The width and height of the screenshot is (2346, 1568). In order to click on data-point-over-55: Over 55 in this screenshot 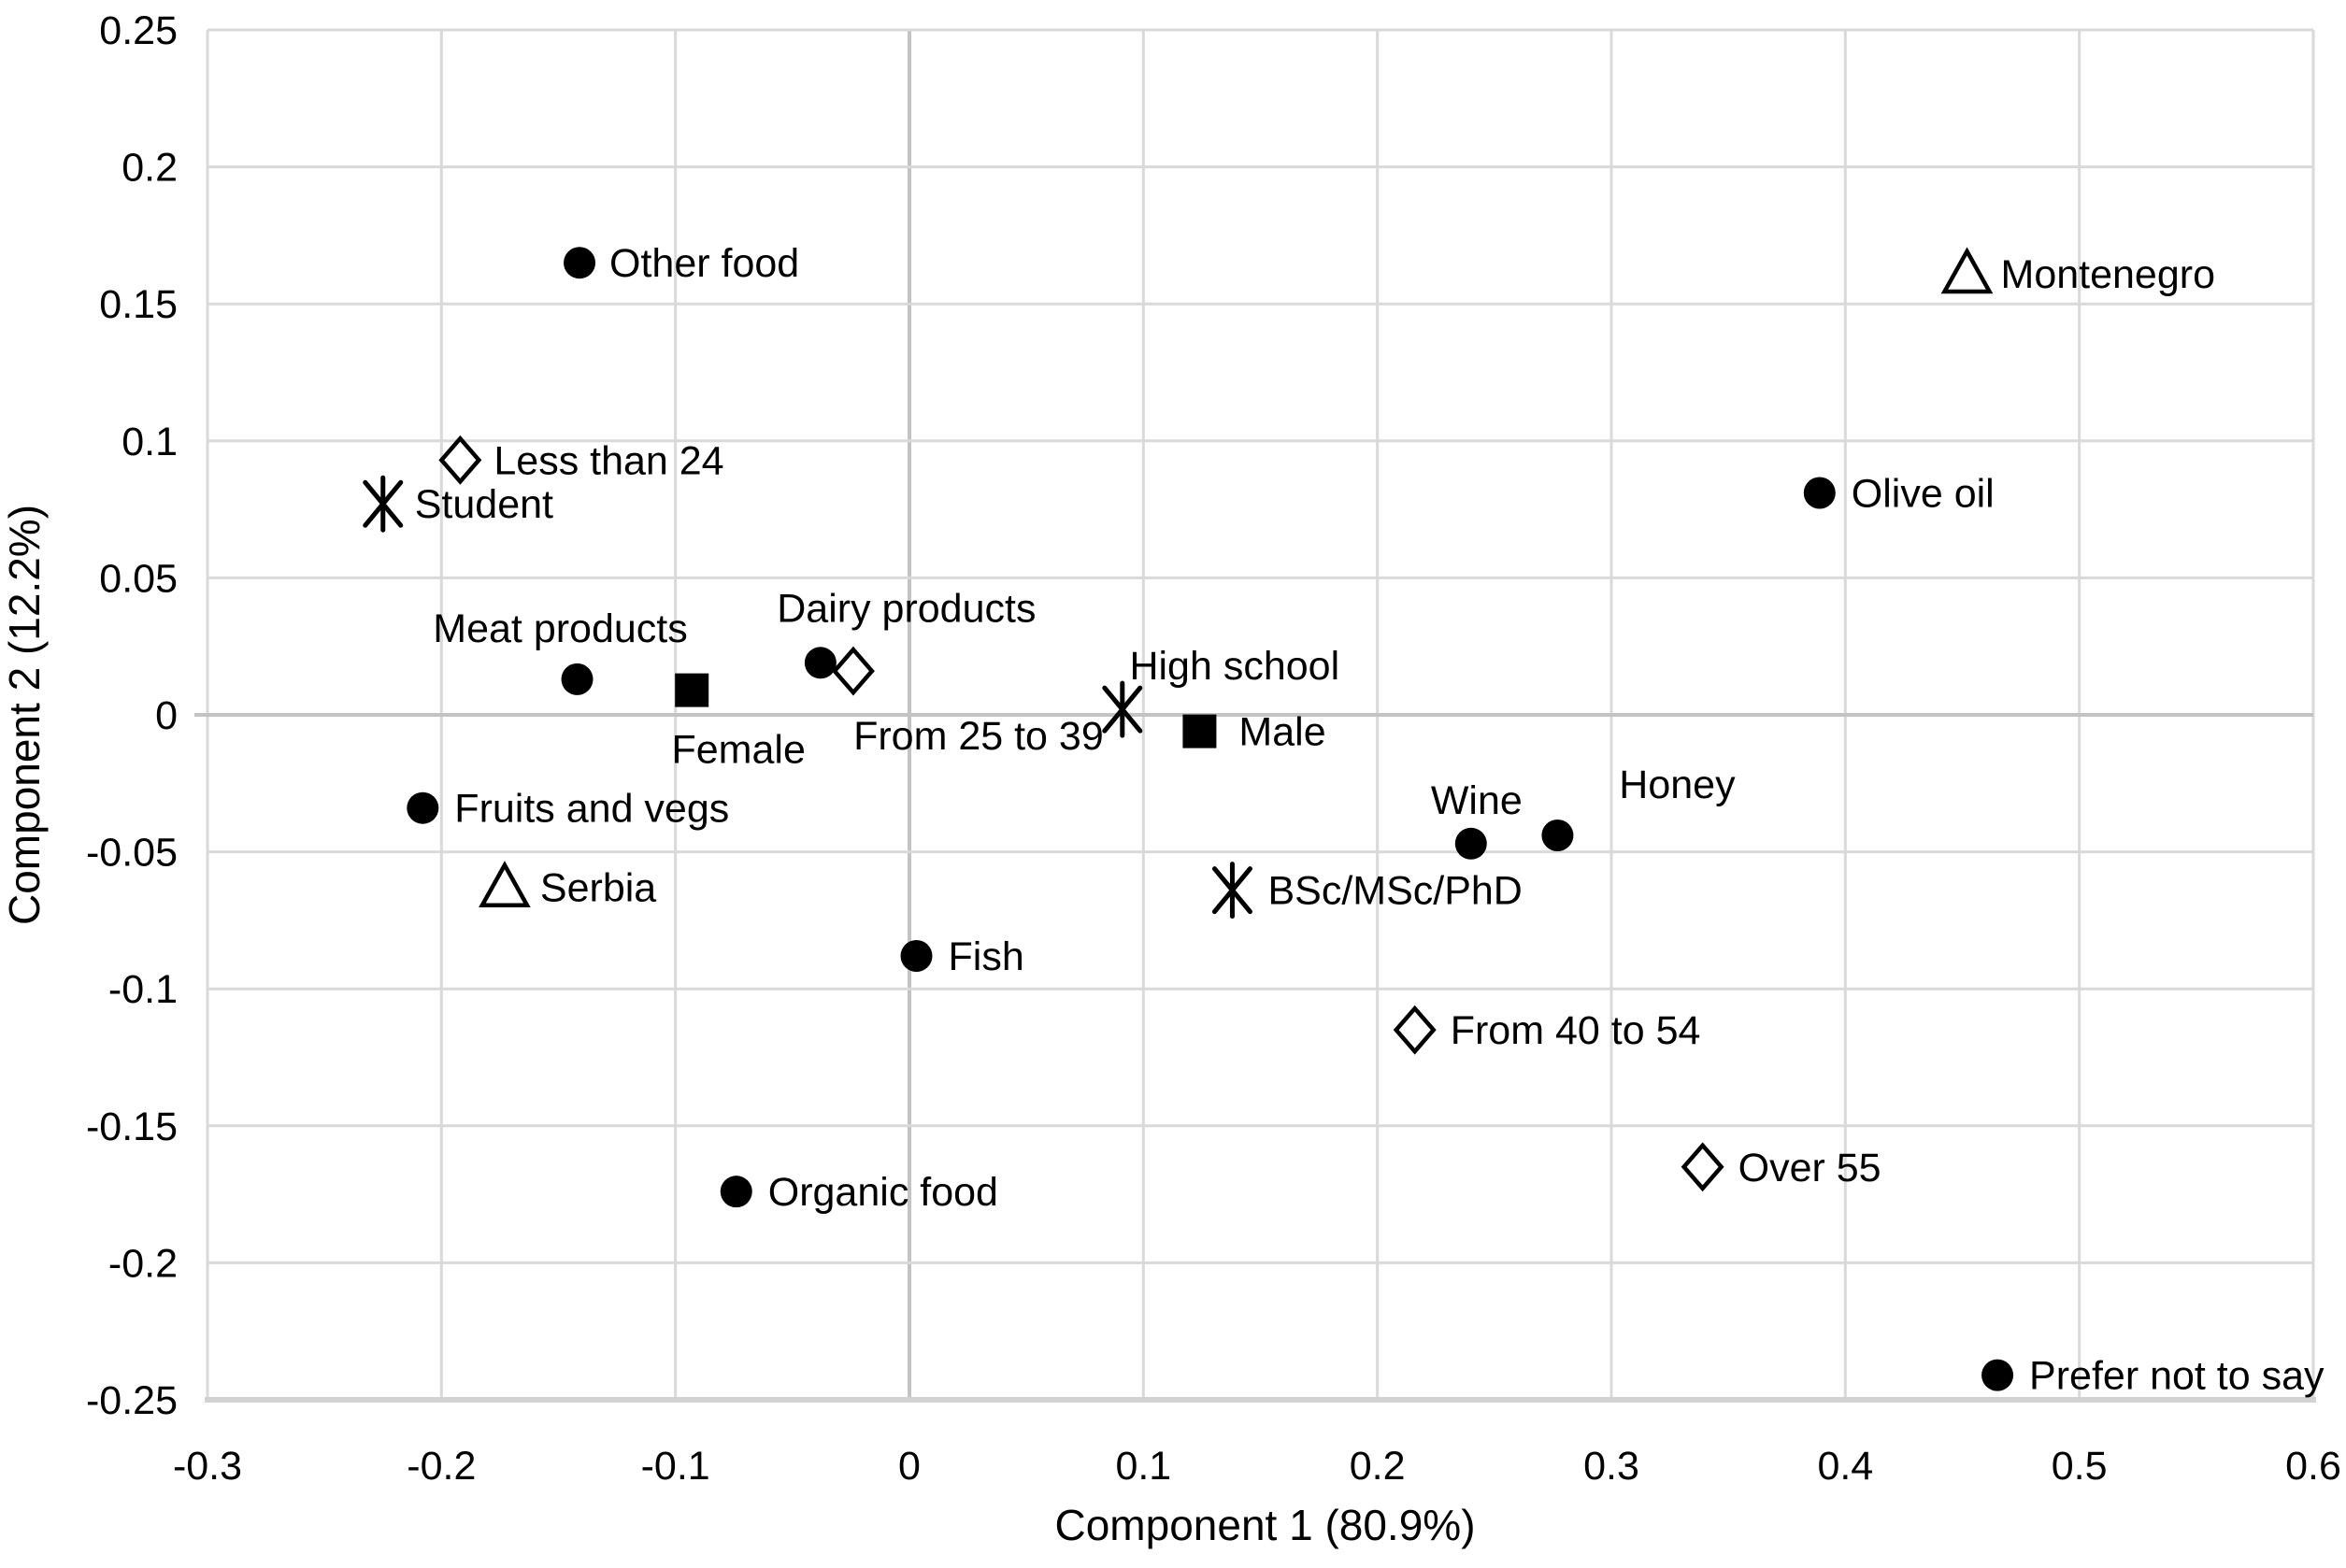, I will do `click(1781, 1167)`.